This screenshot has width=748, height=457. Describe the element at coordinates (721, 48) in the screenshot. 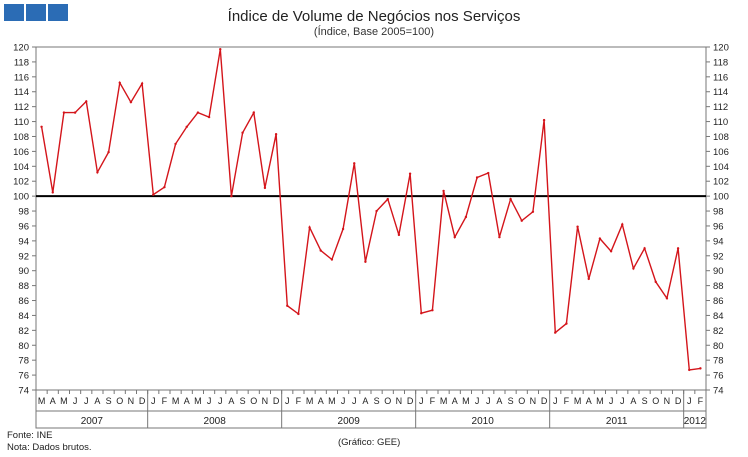

I see `y-tick-label-right: 120` at that location.